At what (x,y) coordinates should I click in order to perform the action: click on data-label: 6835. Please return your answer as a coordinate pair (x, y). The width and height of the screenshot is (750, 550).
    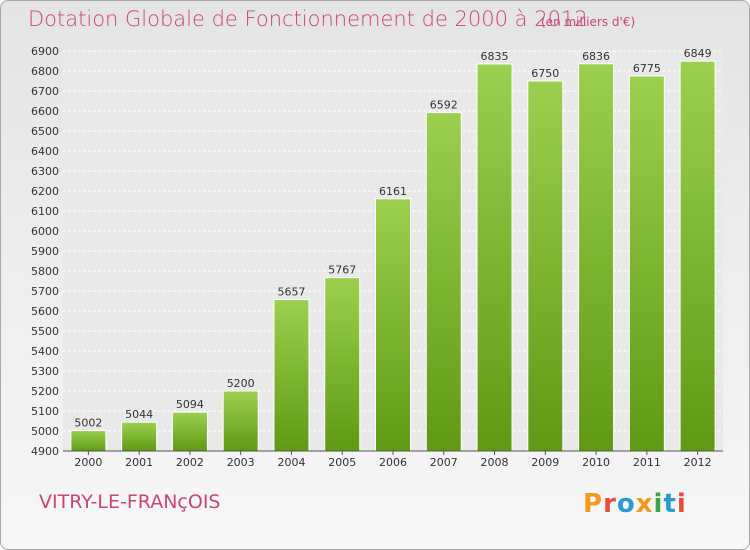
    Looking at the image, I should click on (495, 56).